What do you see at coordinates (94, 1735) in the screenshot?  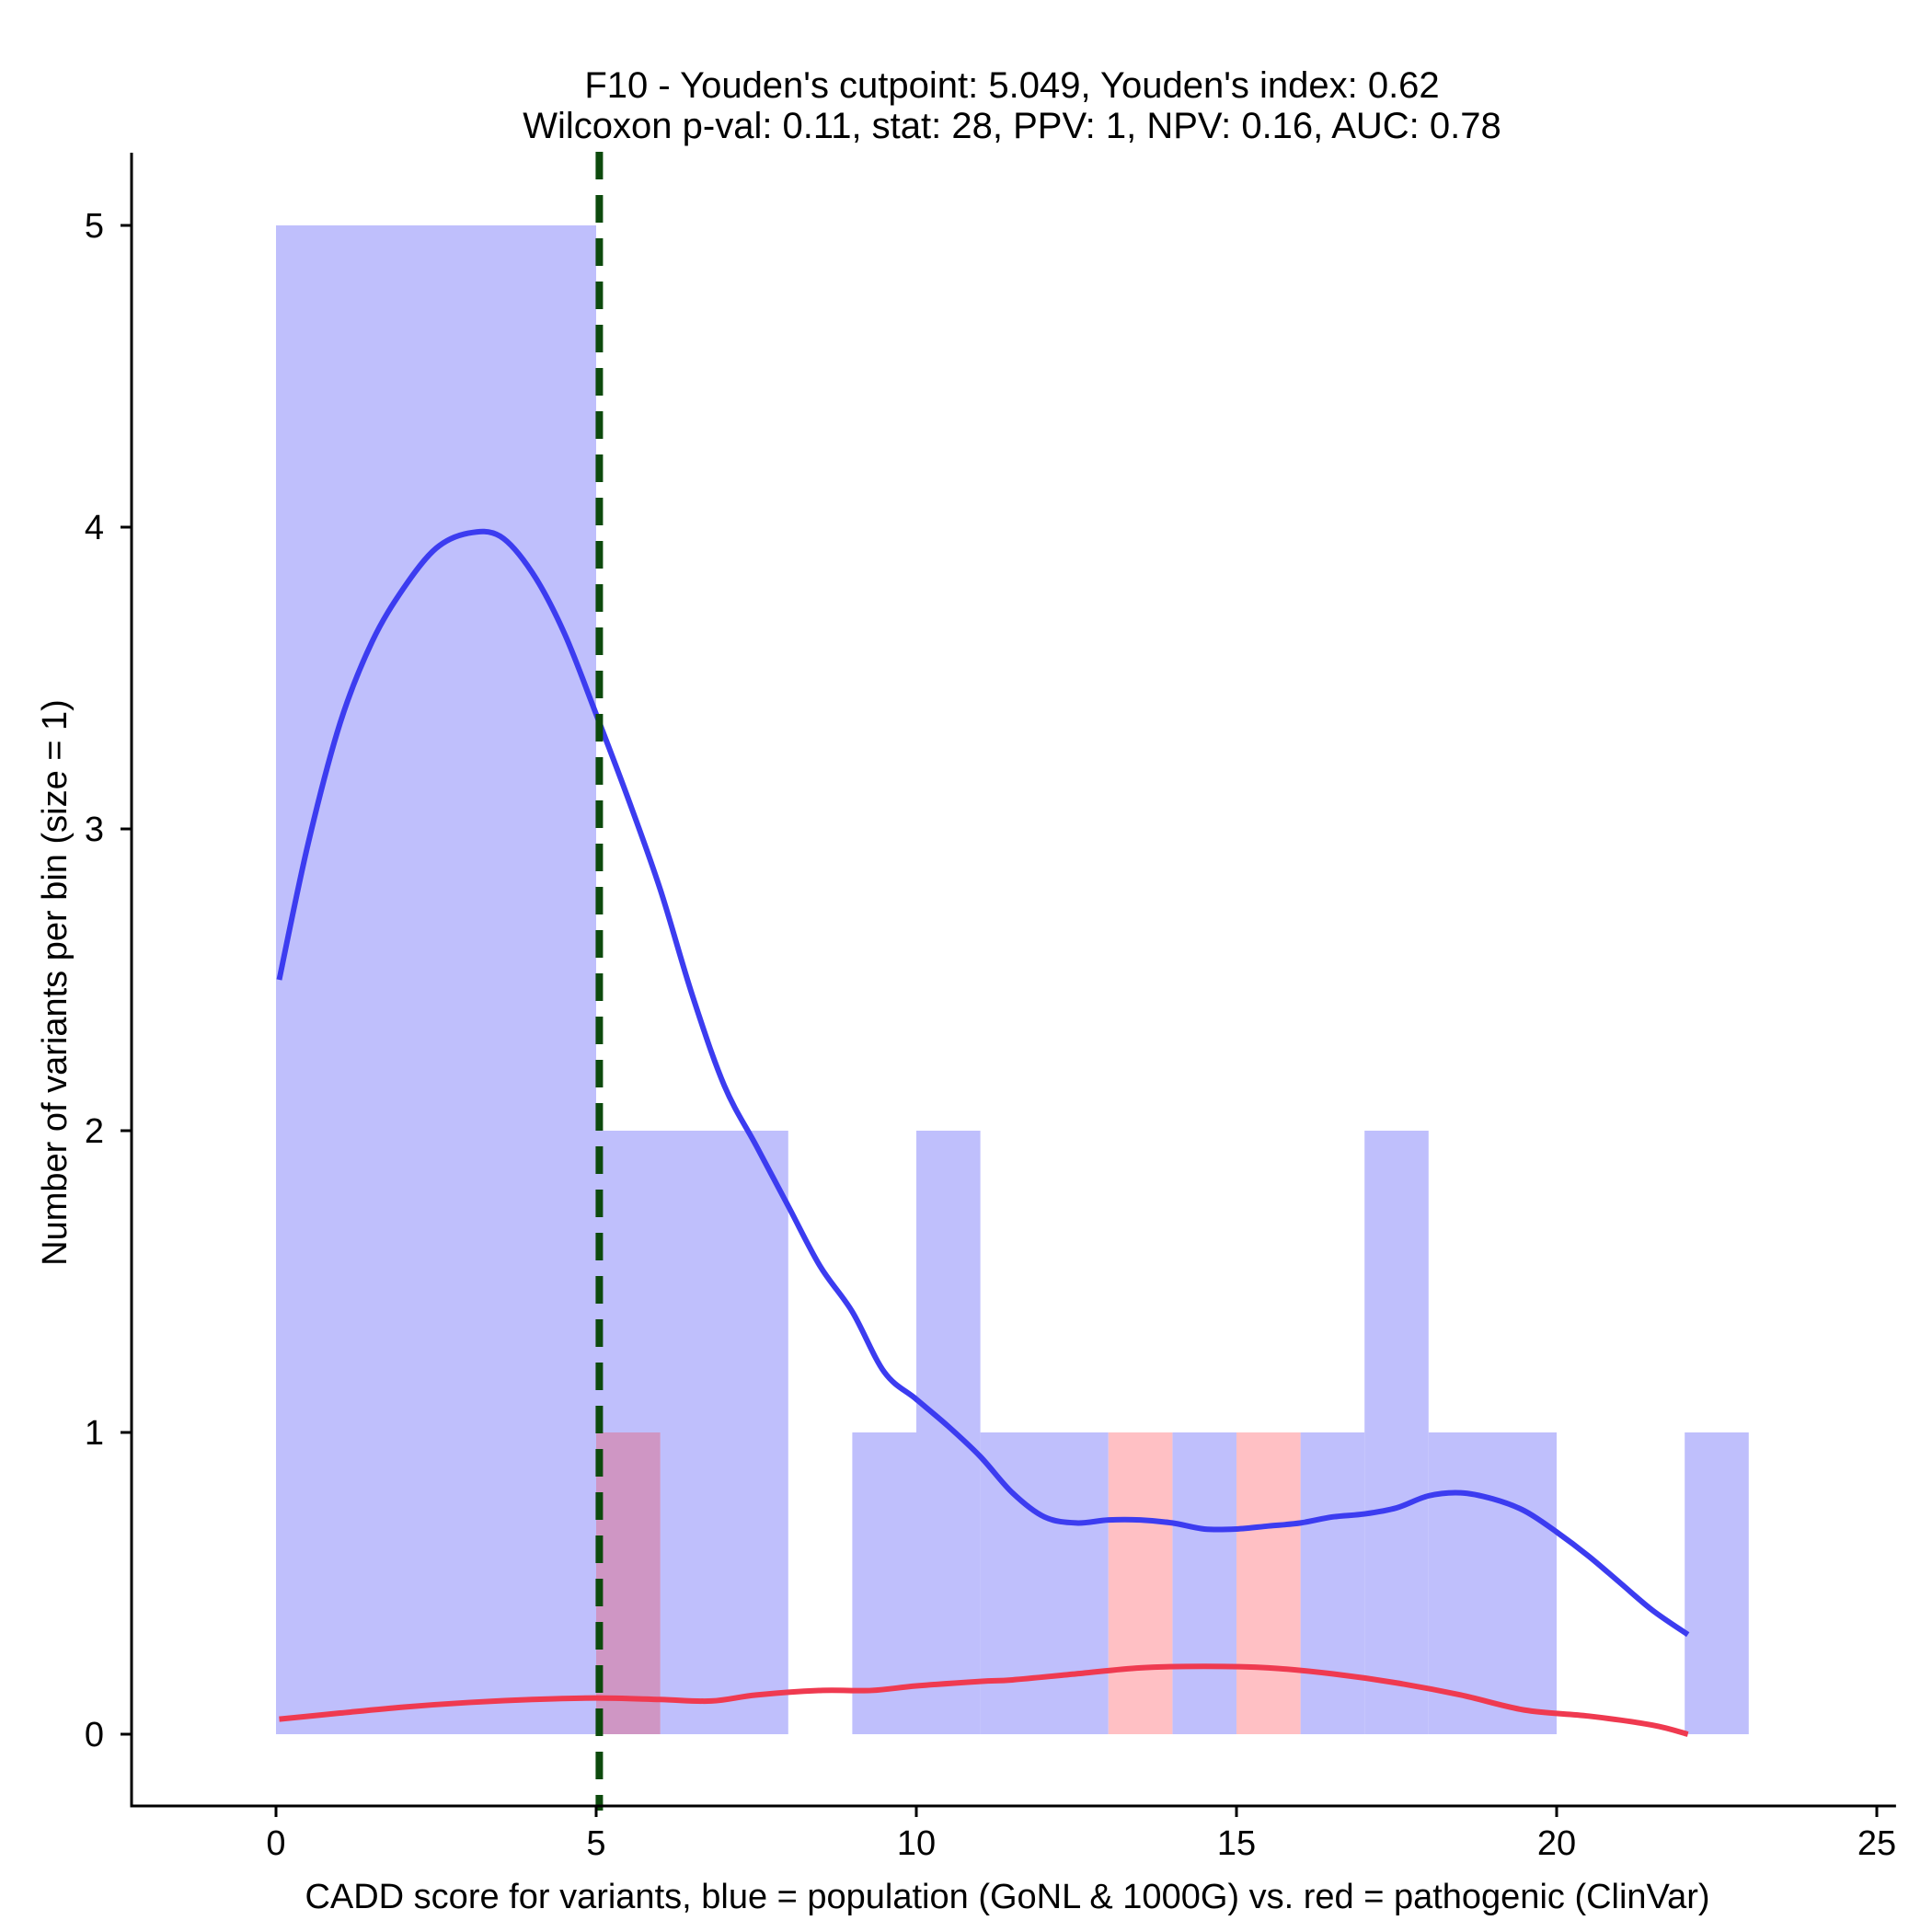 I see `y-tick-label-0: 0` at bounding box center [94, 1735].